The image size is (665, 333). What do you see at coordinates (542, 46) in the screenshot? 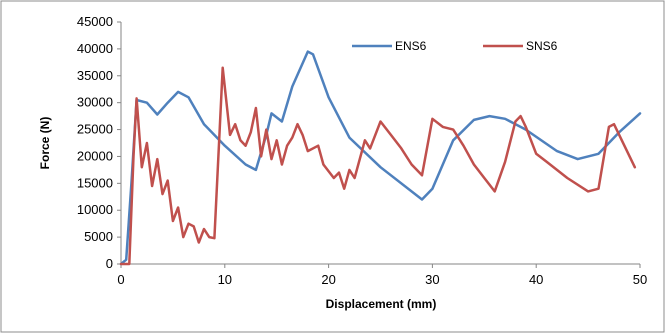
I see `legend-label-sns6: SNS6` at bounding box center [542, 46].